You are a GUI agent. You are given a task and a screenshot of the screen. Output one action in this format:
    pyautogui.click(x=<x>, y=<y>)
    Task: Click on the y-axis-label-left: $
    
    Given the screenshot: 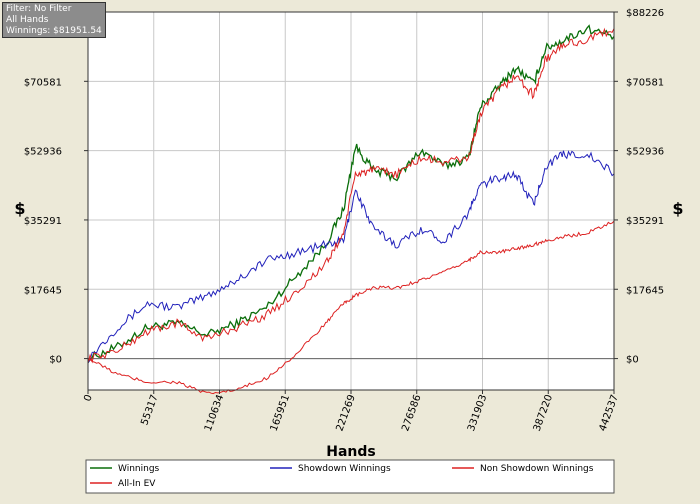 What is the action you would take?
    pyautogui.click(x=19, y=208)
    